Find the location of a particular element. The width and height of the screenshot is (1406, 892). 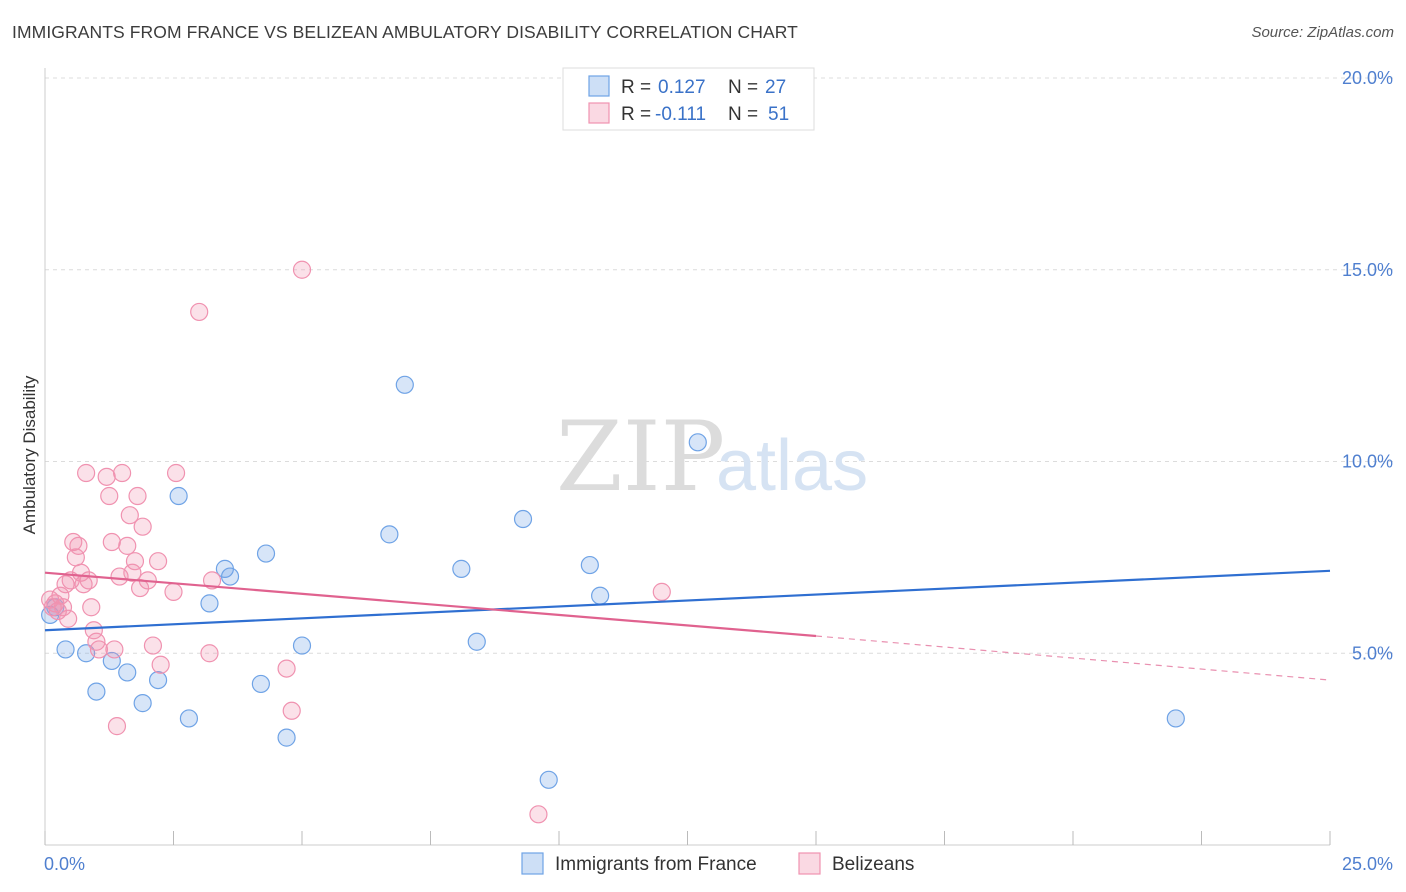

legend-n-value: 27 is located at coordinates (775, 87).